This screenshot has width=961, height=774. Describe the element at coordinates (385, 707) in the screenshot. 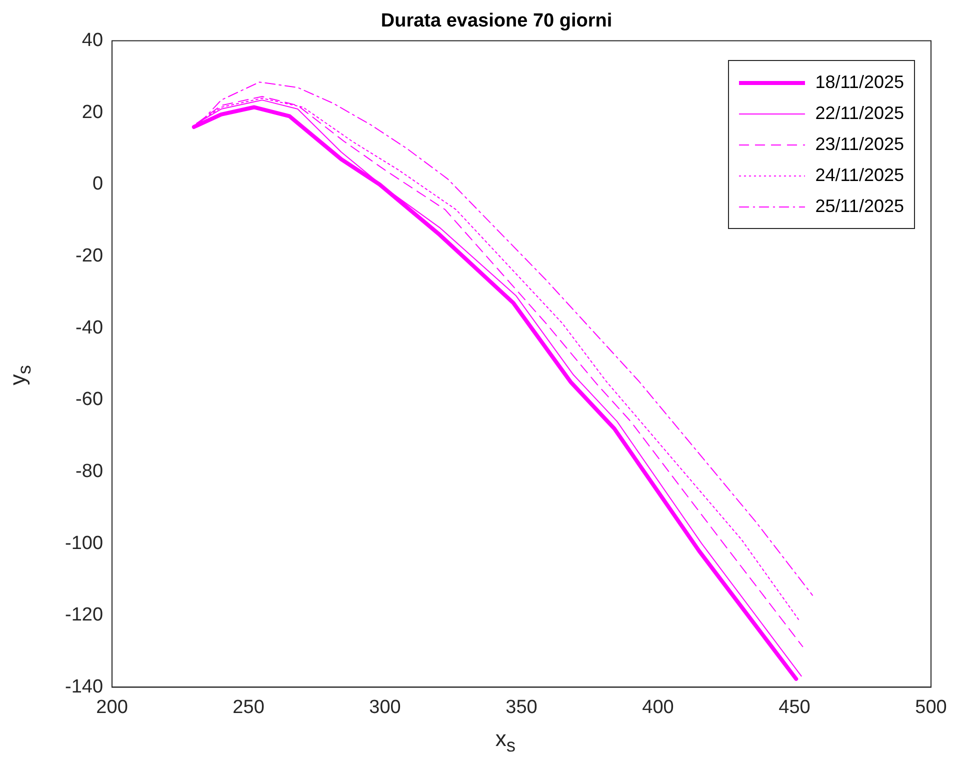

I see `x-tick-label: 300` at that location.